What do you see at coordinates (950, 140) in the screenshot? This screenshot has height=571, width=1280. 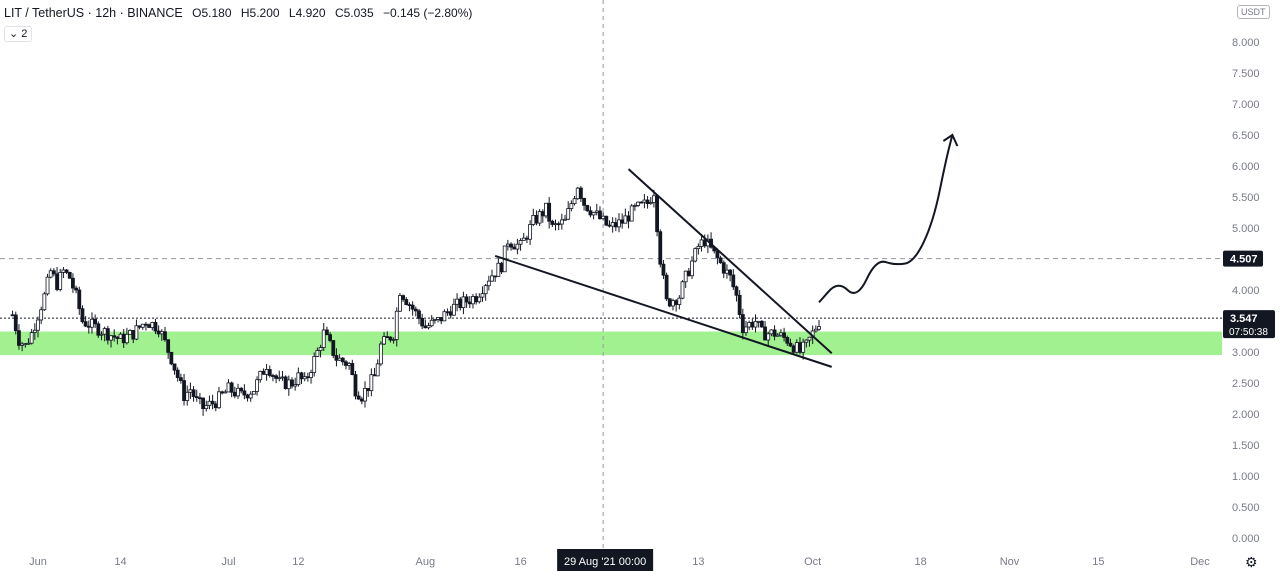 I see `projection-arrowhead` at bounding box center [950, 140].